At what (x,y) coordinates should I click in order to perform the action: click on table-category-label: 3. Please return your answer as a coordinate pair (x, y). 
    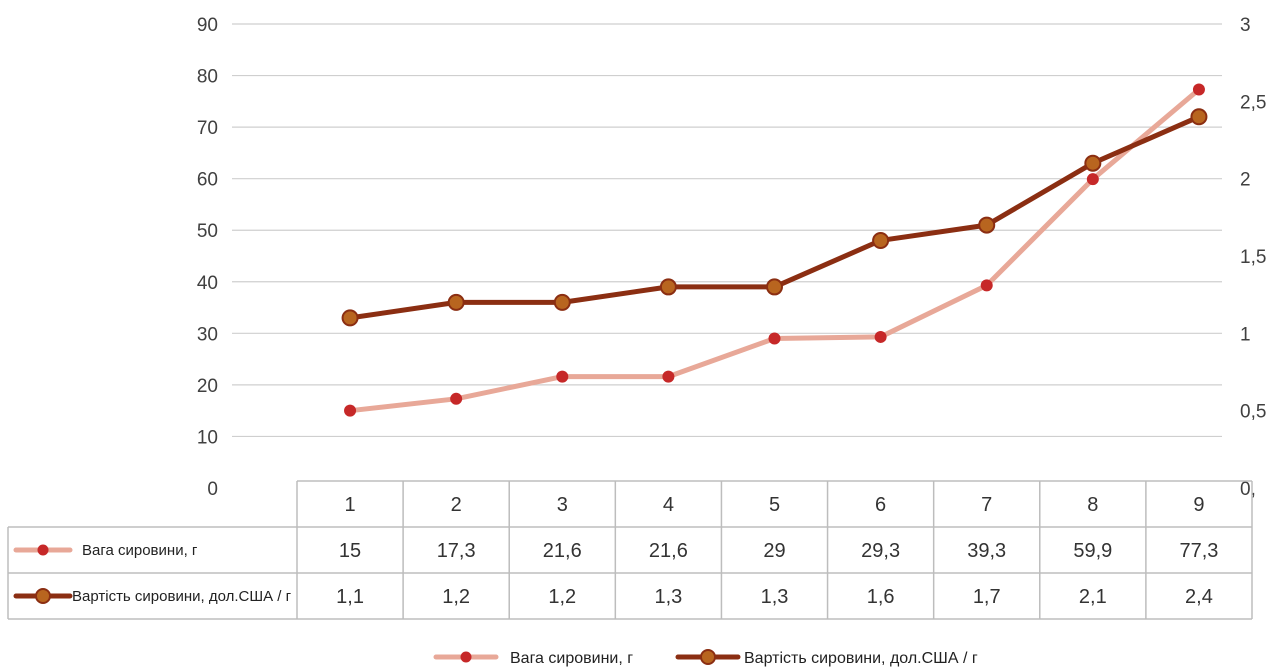
    Looking at the image, I should click on (562, 505).